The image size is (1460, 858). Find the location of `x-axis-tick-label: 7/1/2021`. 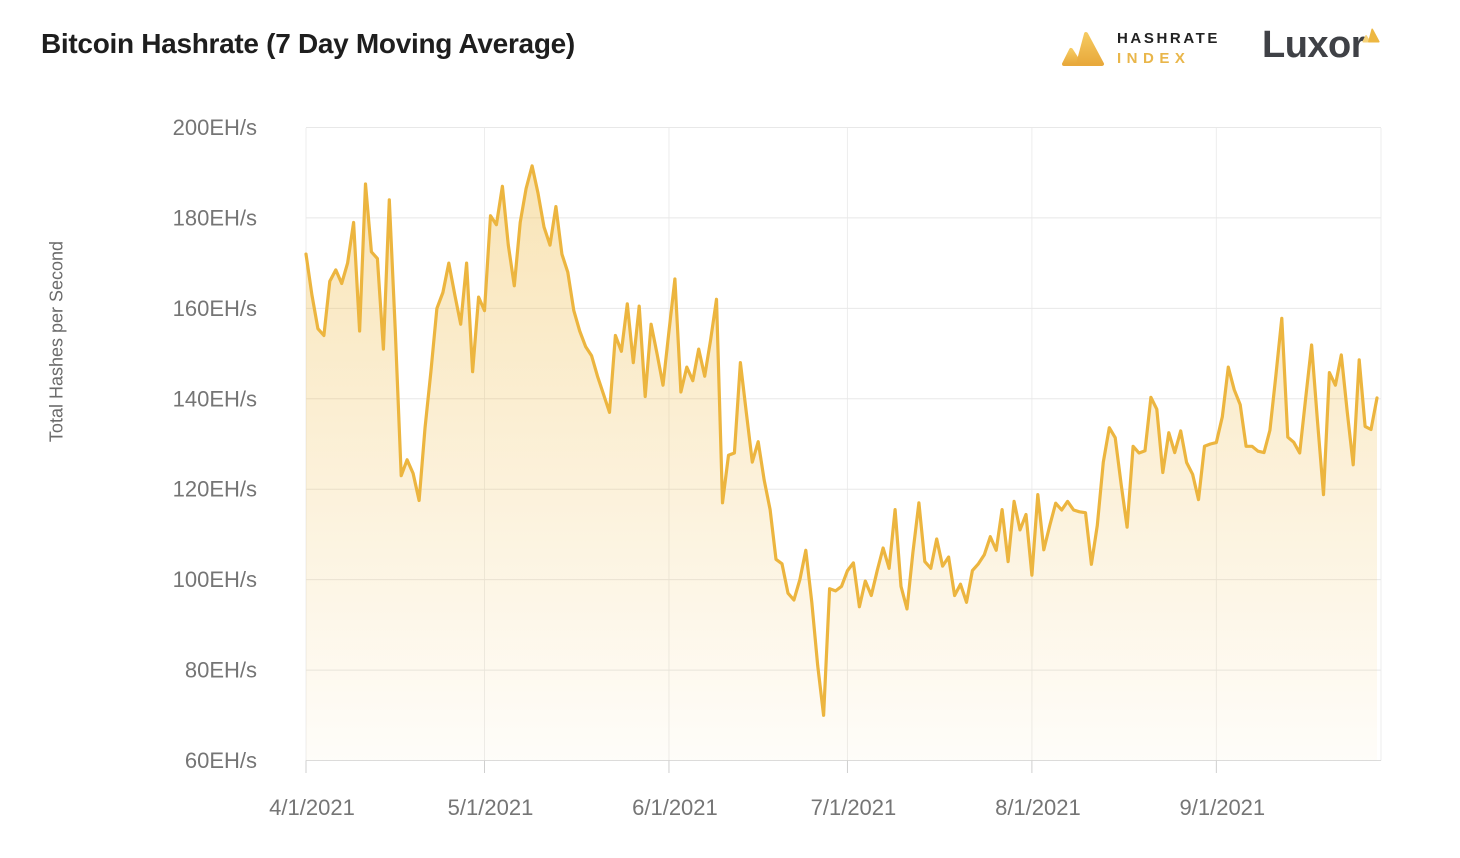

x-axis-tick-label: 7/1/2021 is located at coordinates (854, 807).